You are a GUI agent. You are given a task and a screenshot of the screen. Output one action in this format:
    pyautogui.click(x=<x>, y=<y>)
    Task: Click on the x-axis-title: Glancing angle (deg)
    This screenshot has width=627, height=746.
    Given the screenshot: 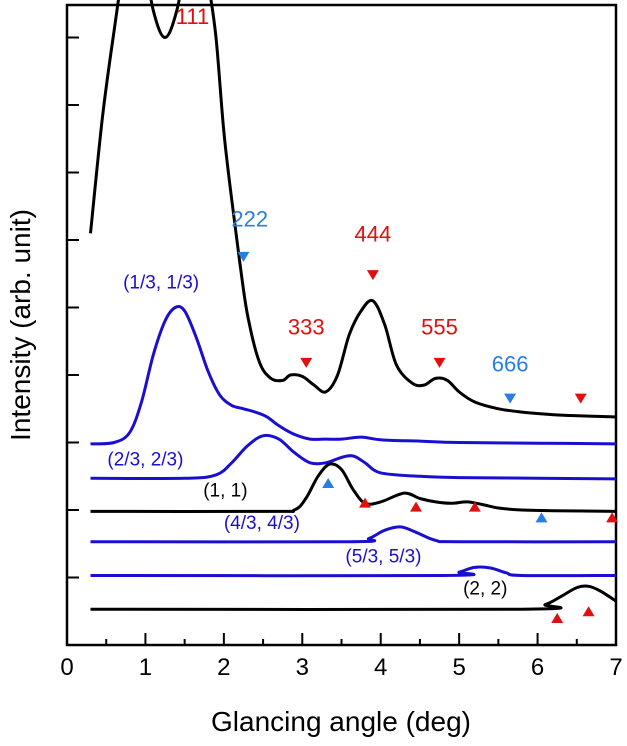 What is the action you would take?
    pyautogui.click(x=341, y=721)
    